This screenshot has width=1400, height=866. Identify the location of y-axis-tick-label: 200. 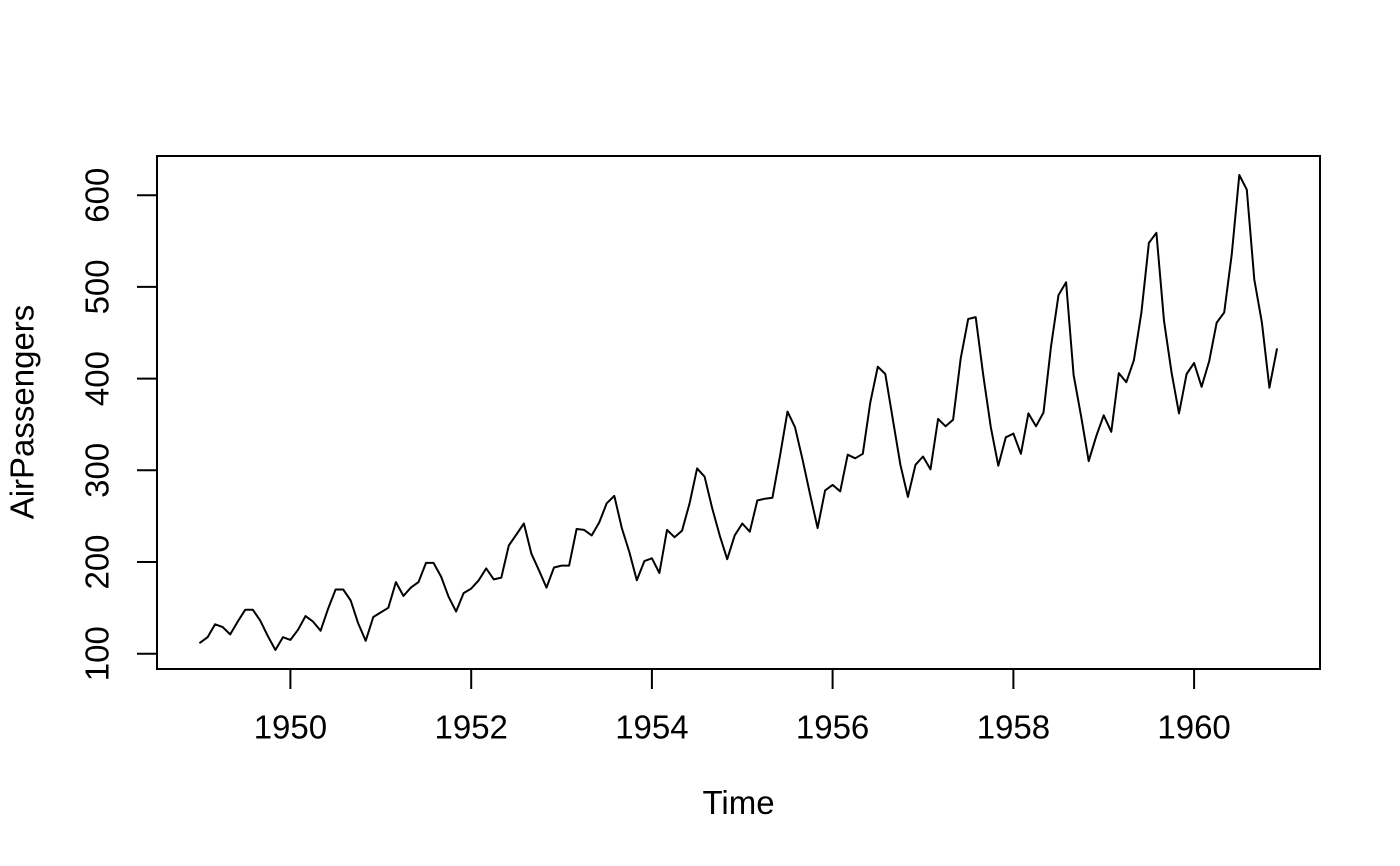
(97, 561).